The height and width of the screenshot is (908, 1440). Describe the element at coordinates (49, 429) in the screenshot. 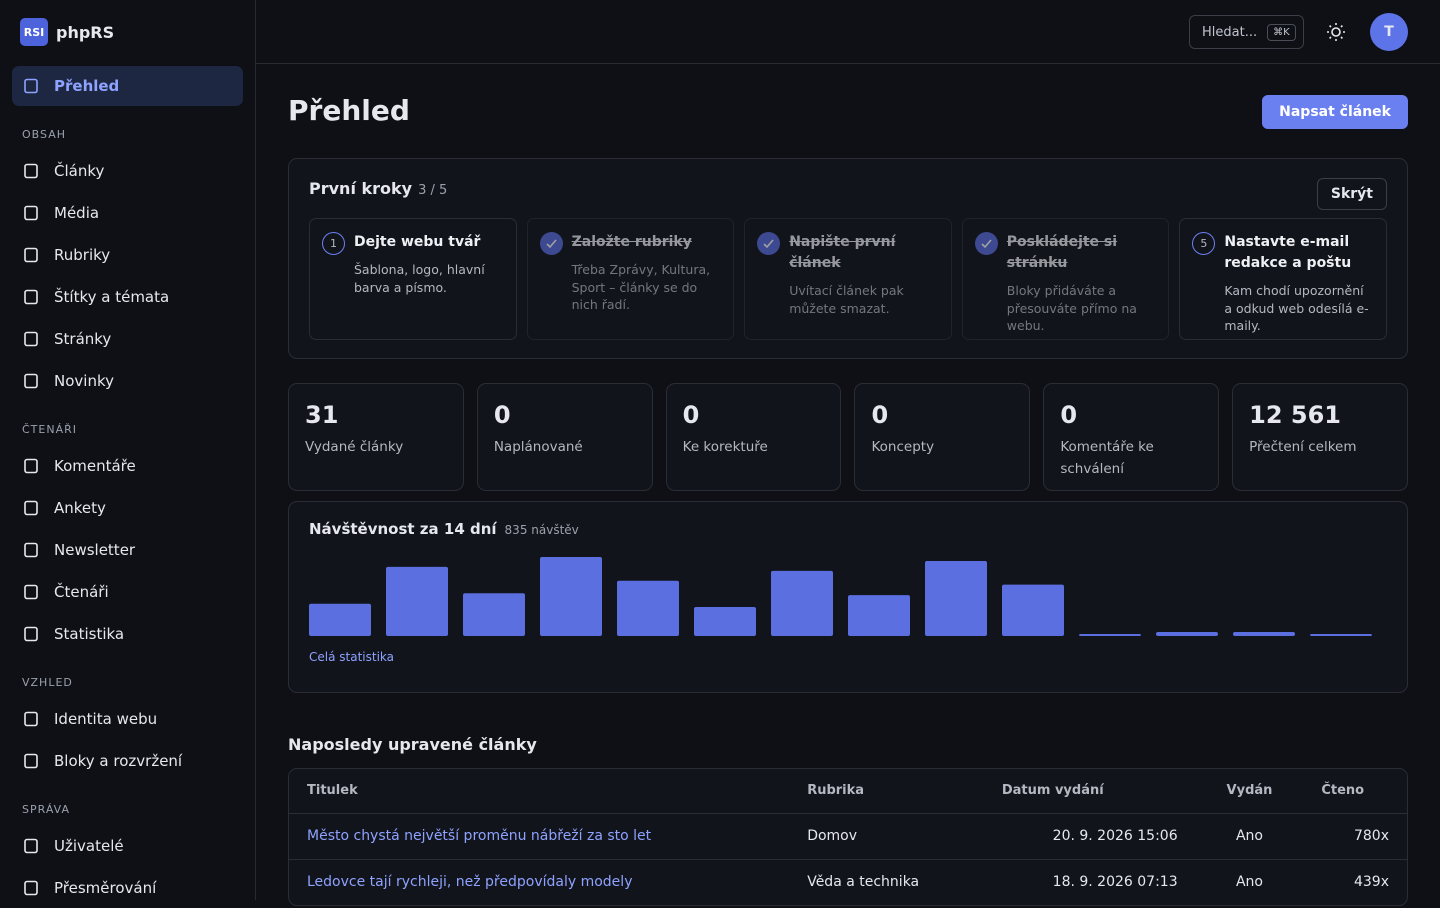

I see `nav-section: ČTENÁŘI` at that location.